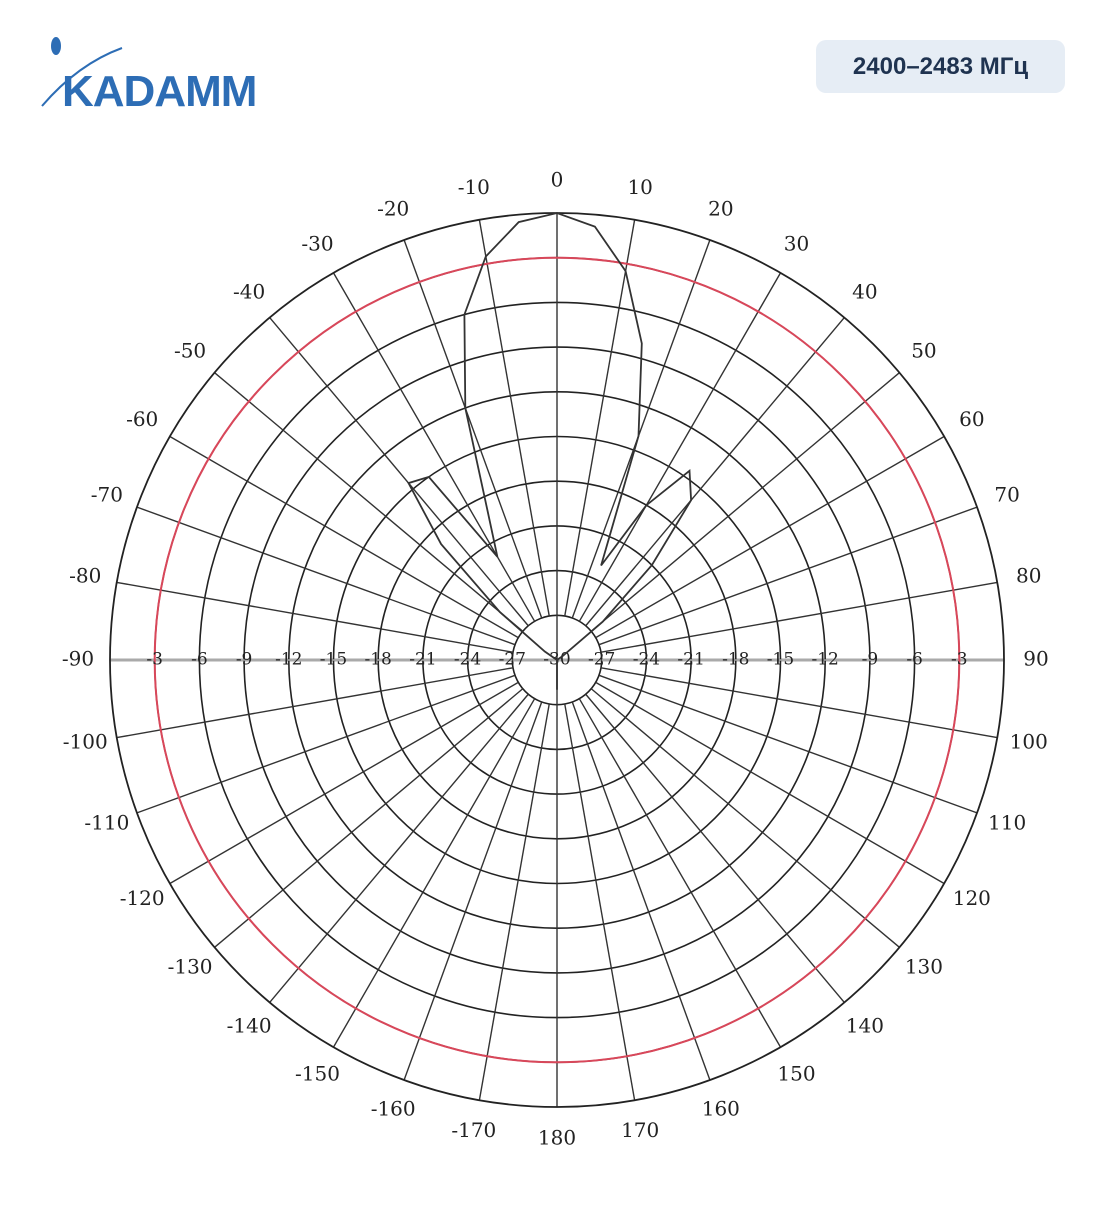  Describe the element at coordinates (393, 1109) in the screenshot. I see `angle-label: -160` at that location.